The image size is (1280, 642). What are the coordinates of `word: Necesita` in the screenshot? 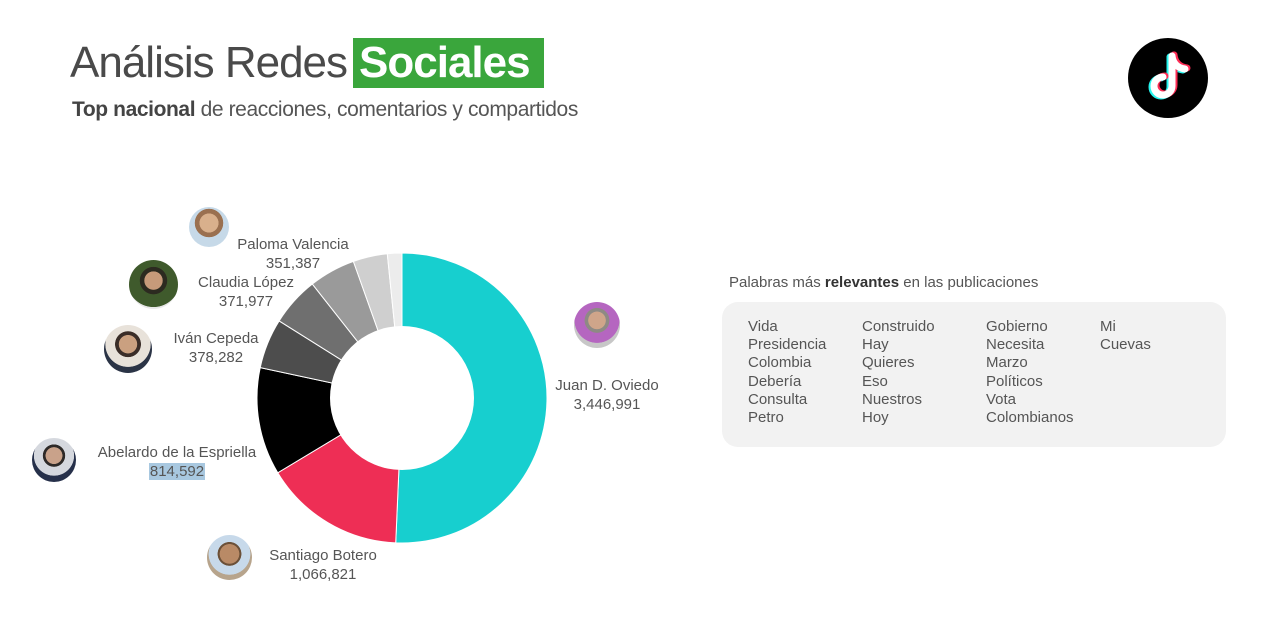 It's located at (1015, 345).